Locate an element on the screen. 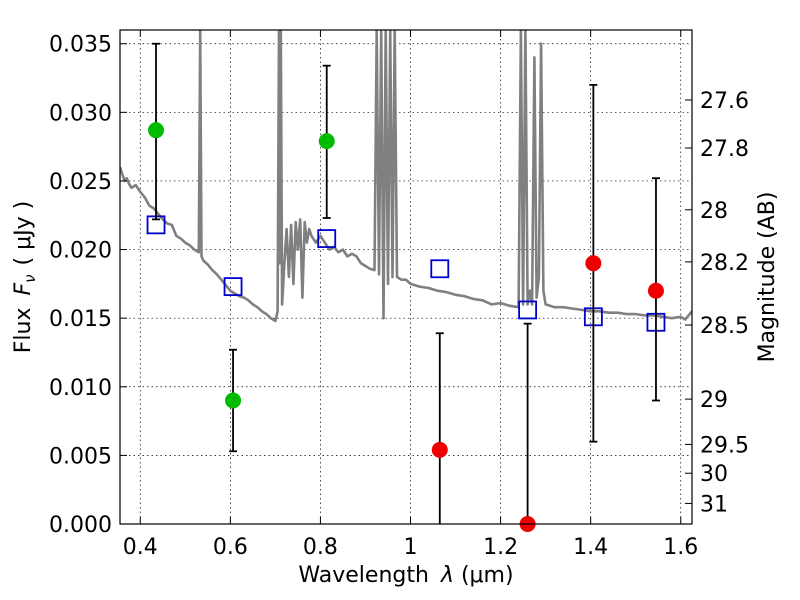 The image size is (800, 600). y2-tick-label: 29.5 is located at coordinates (724, 445).